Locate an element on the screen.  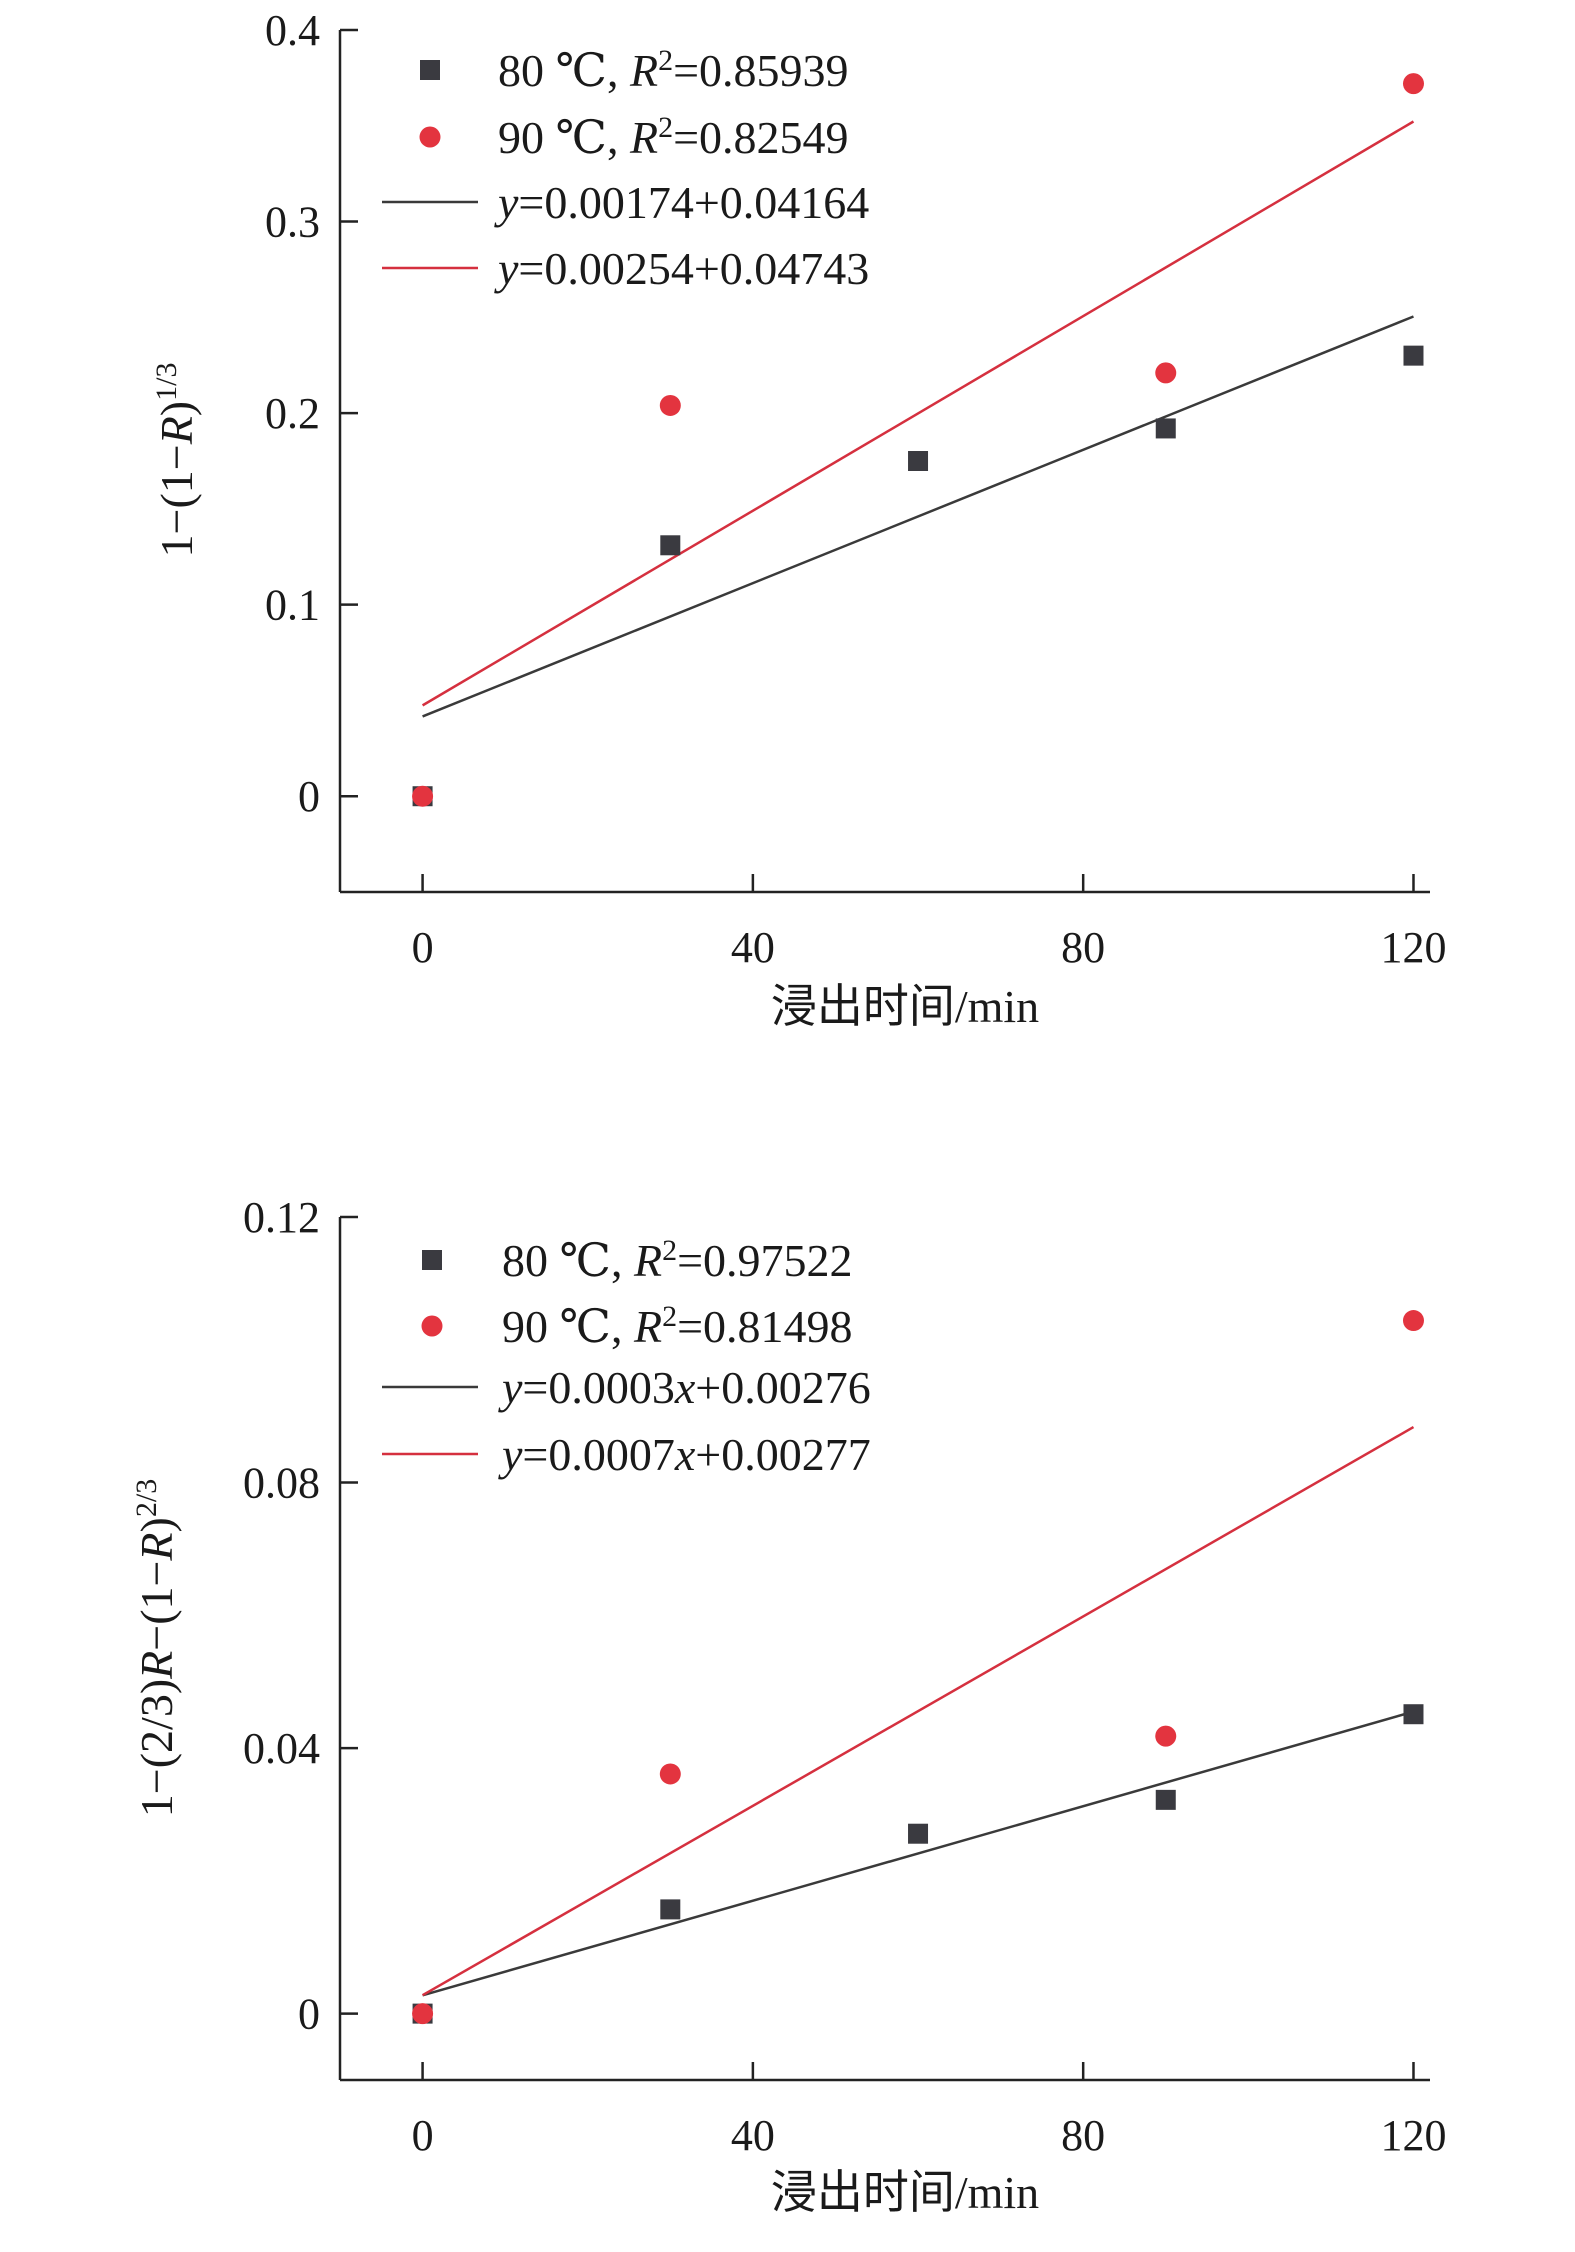
y-tick-label: 0.2 is located at coordinates (292, 413).